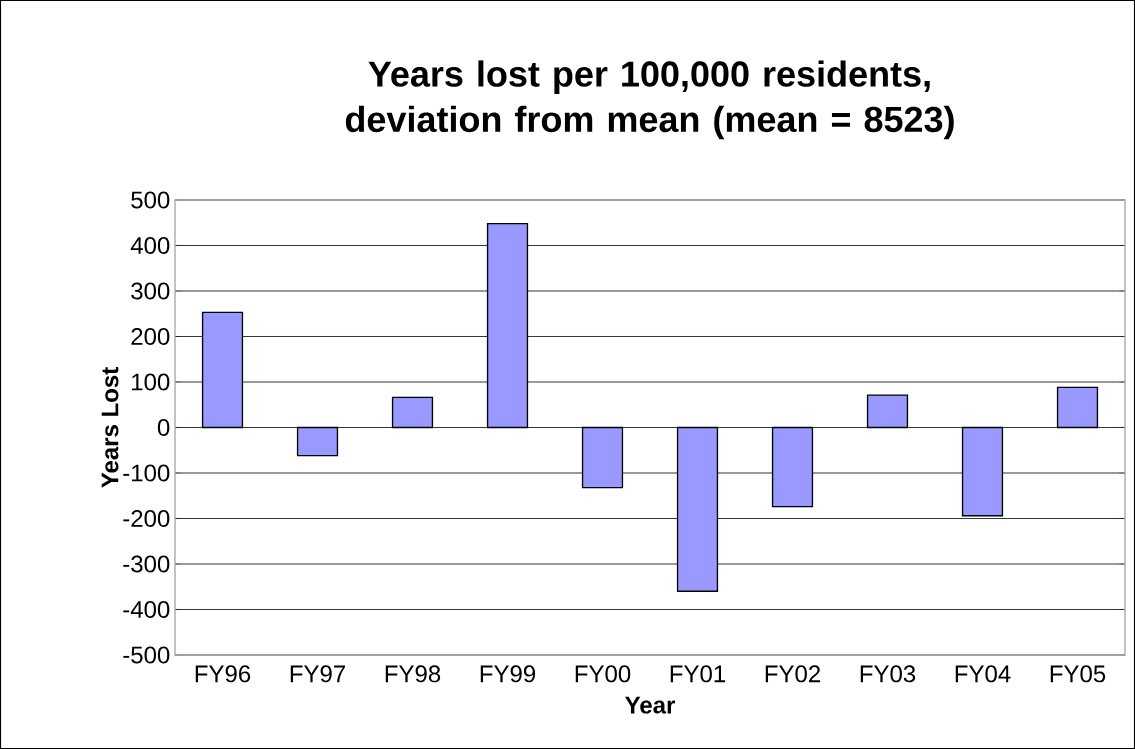  What do you see at coordinates (146, 518) in the screenshot?
I see `y-tick-label: -200` at bounding box center [146, 518].